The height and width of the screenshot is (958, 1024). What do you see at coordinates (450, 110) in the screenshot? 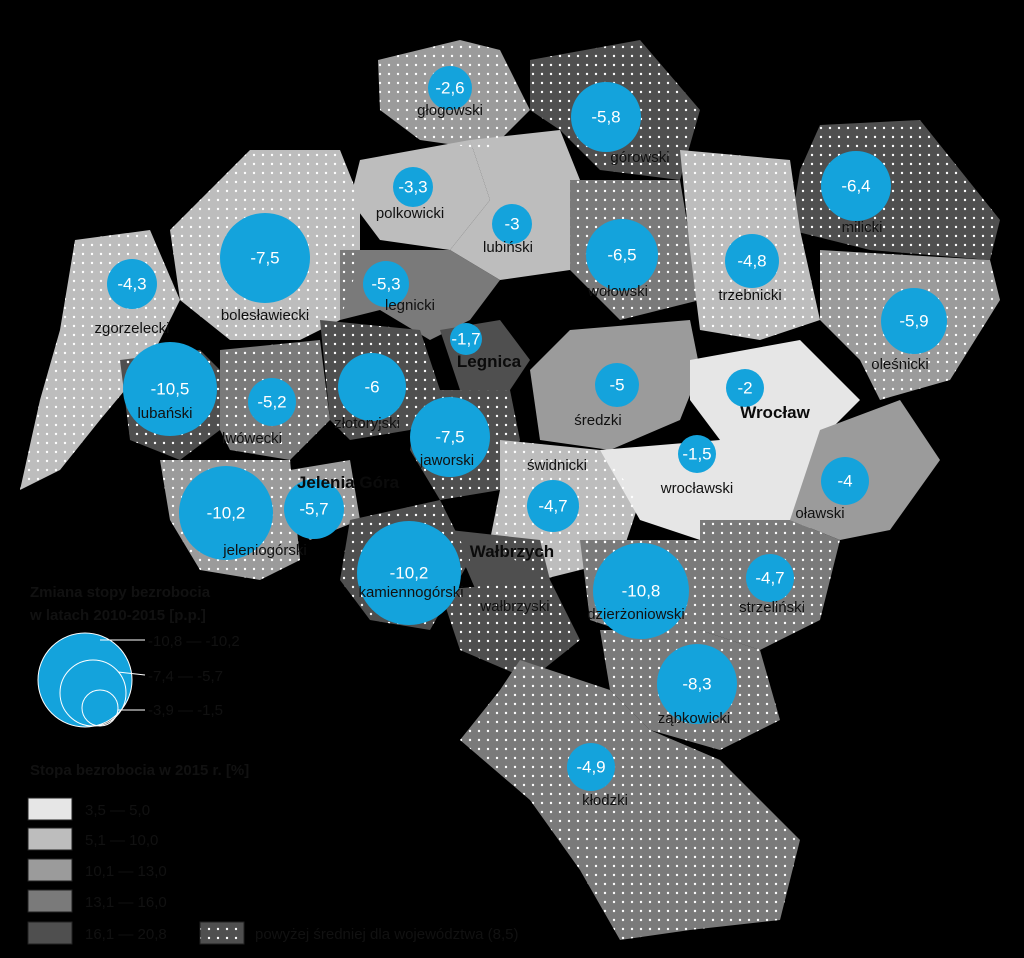
I see `region-label-głogowski: głogowski` at bounding box center [450, 110].